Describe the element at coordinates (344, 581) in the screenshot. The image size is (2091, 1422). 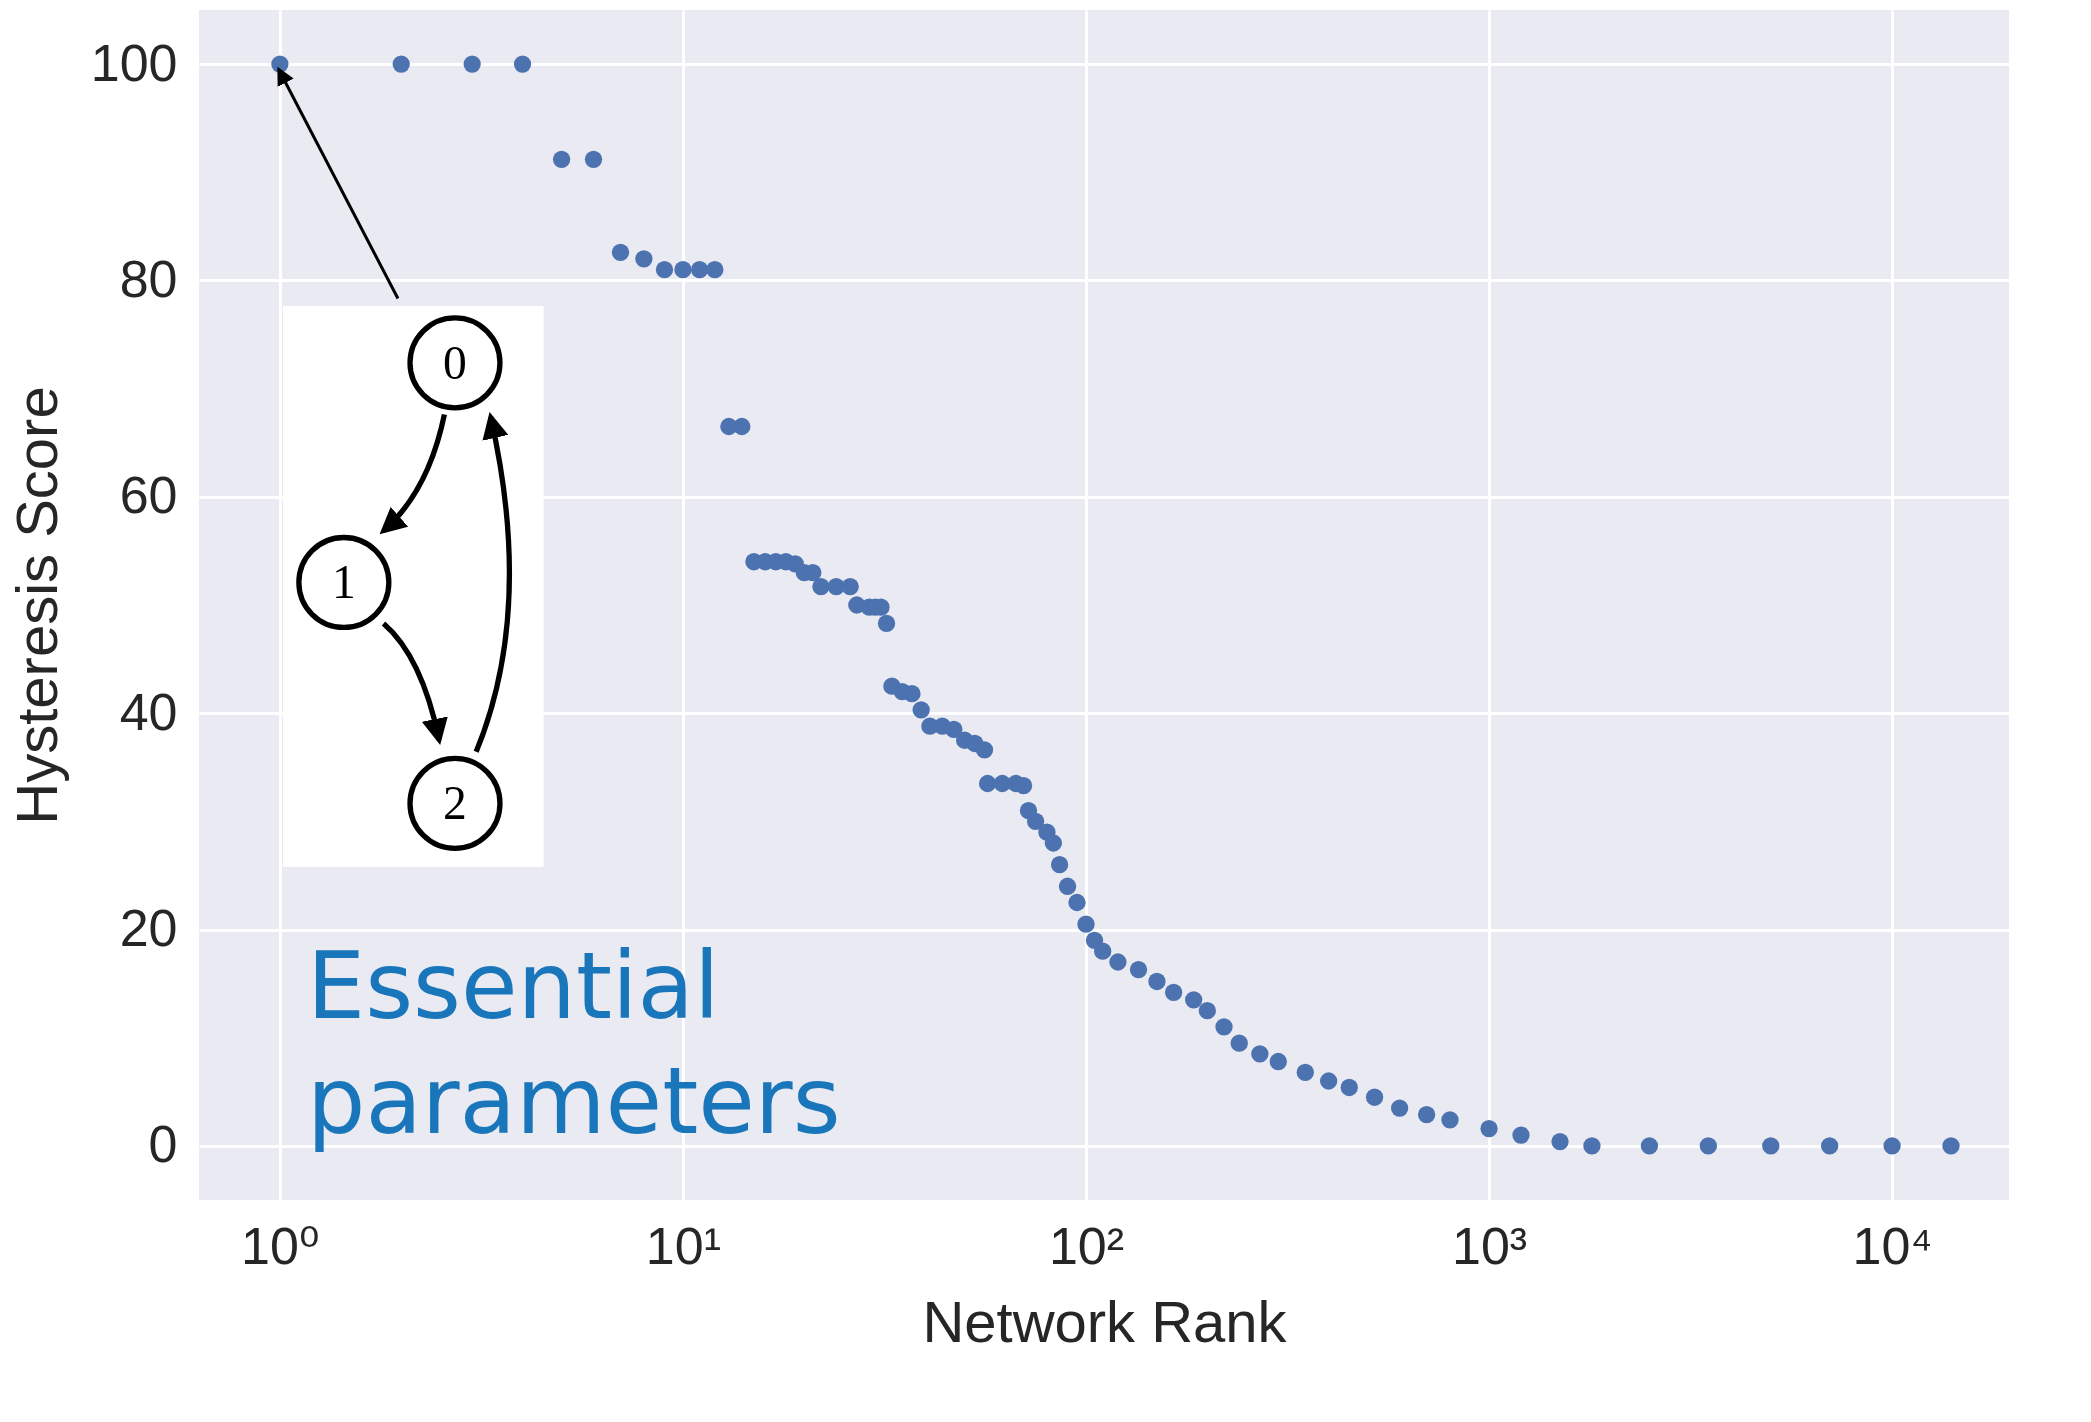
I see `annotation: 1` at that location.